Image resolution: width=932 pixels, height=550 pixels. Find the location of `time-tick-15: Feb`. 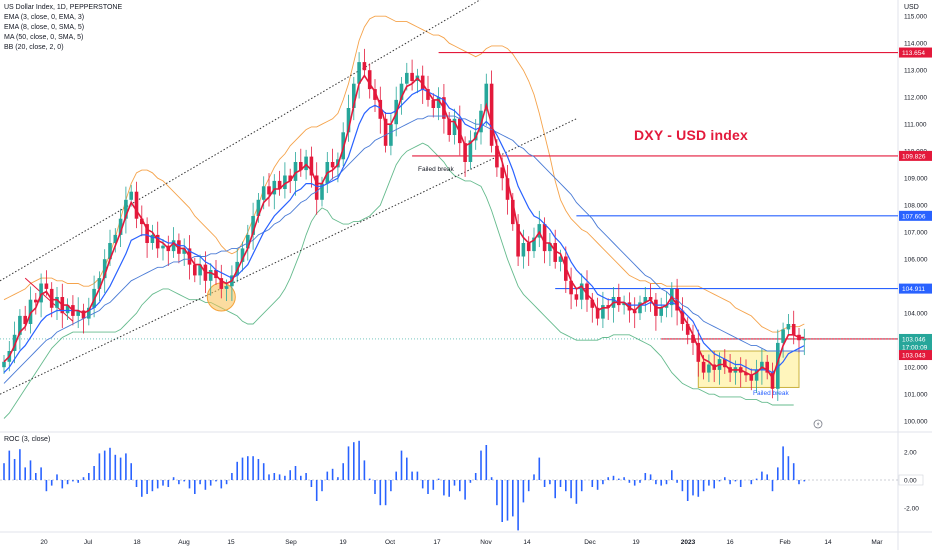

time-tick-15: Feb is located at coordinates (785, 542).